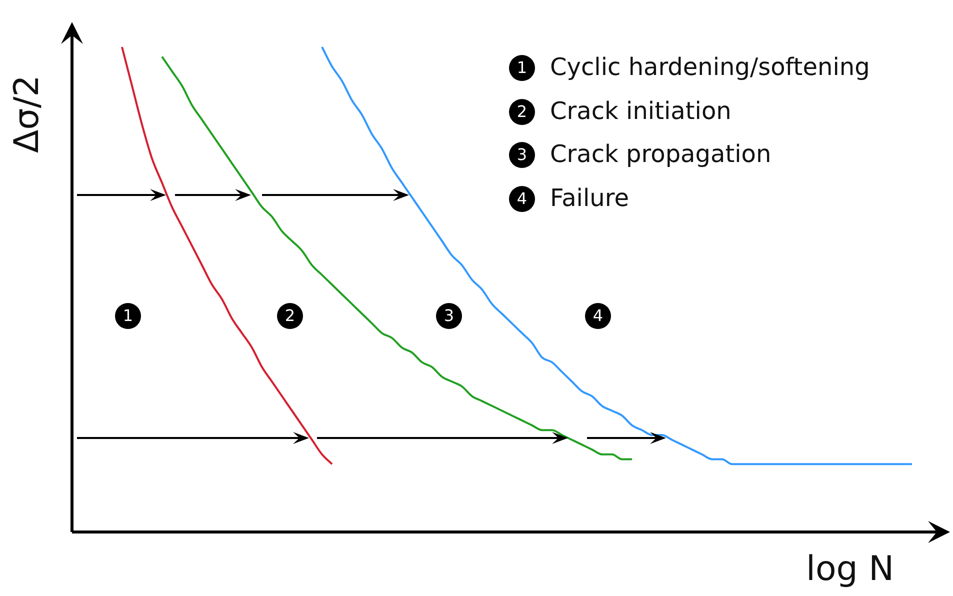 Image resolution: width=953 pixels, height=596 pixels. Describe the element at coordinates (522, 67) in the screenshot. I see `text: 1` at that location.